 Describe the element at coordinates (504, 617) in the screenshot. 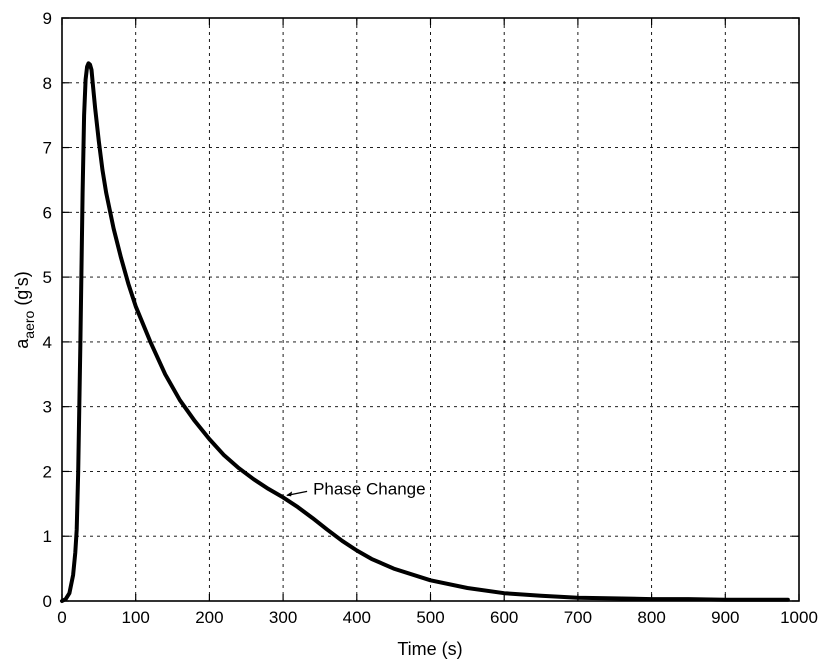

I see `x-tick-label: 600` at that location.